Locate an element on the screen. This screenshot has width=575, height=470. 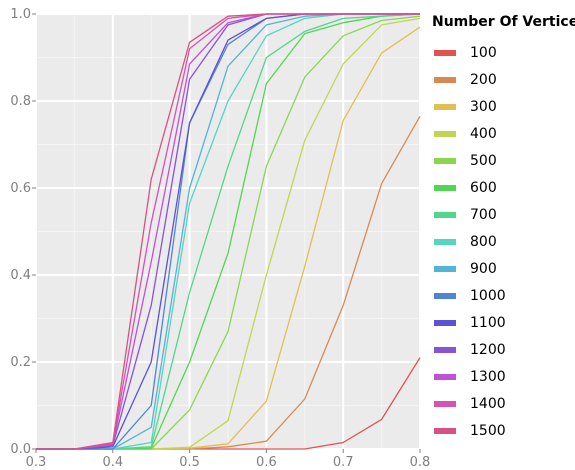
legend-item-500: 500 is located at coordinates (503, 160).